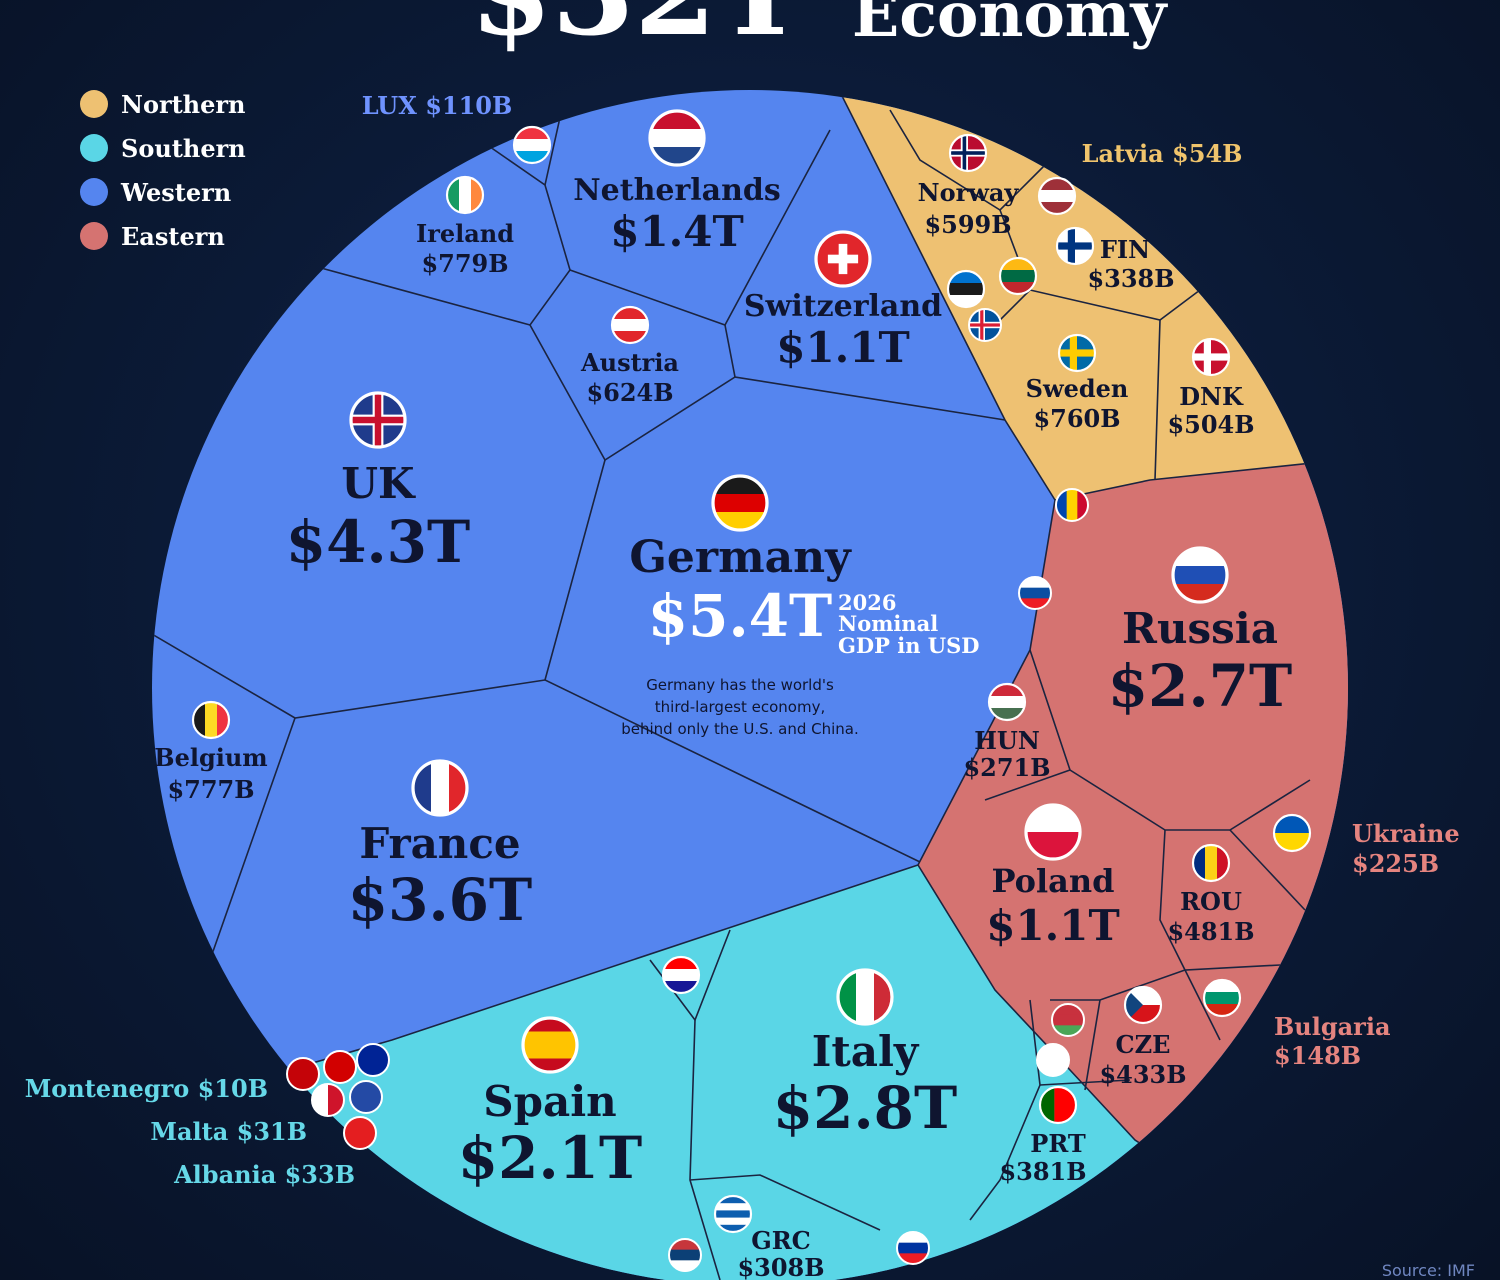 The height and width of the screenshot is (1280, 1500). Describe the element at coordinates (1007, 702) in the screenshot. I see `hungary-flag-icon` at that location.